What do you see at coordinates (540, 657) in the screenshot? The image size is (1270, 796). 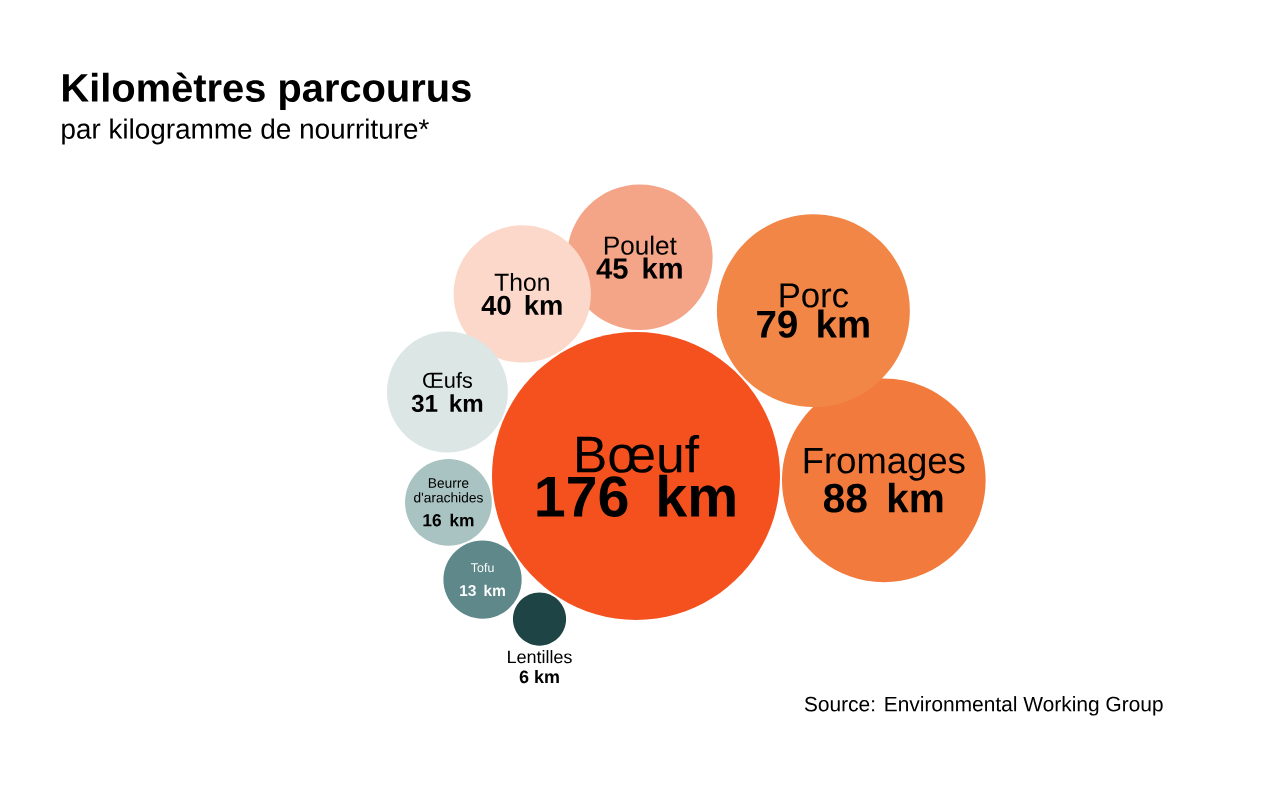 I see `category-label: Lentilles` at bounding box center [540, 657].